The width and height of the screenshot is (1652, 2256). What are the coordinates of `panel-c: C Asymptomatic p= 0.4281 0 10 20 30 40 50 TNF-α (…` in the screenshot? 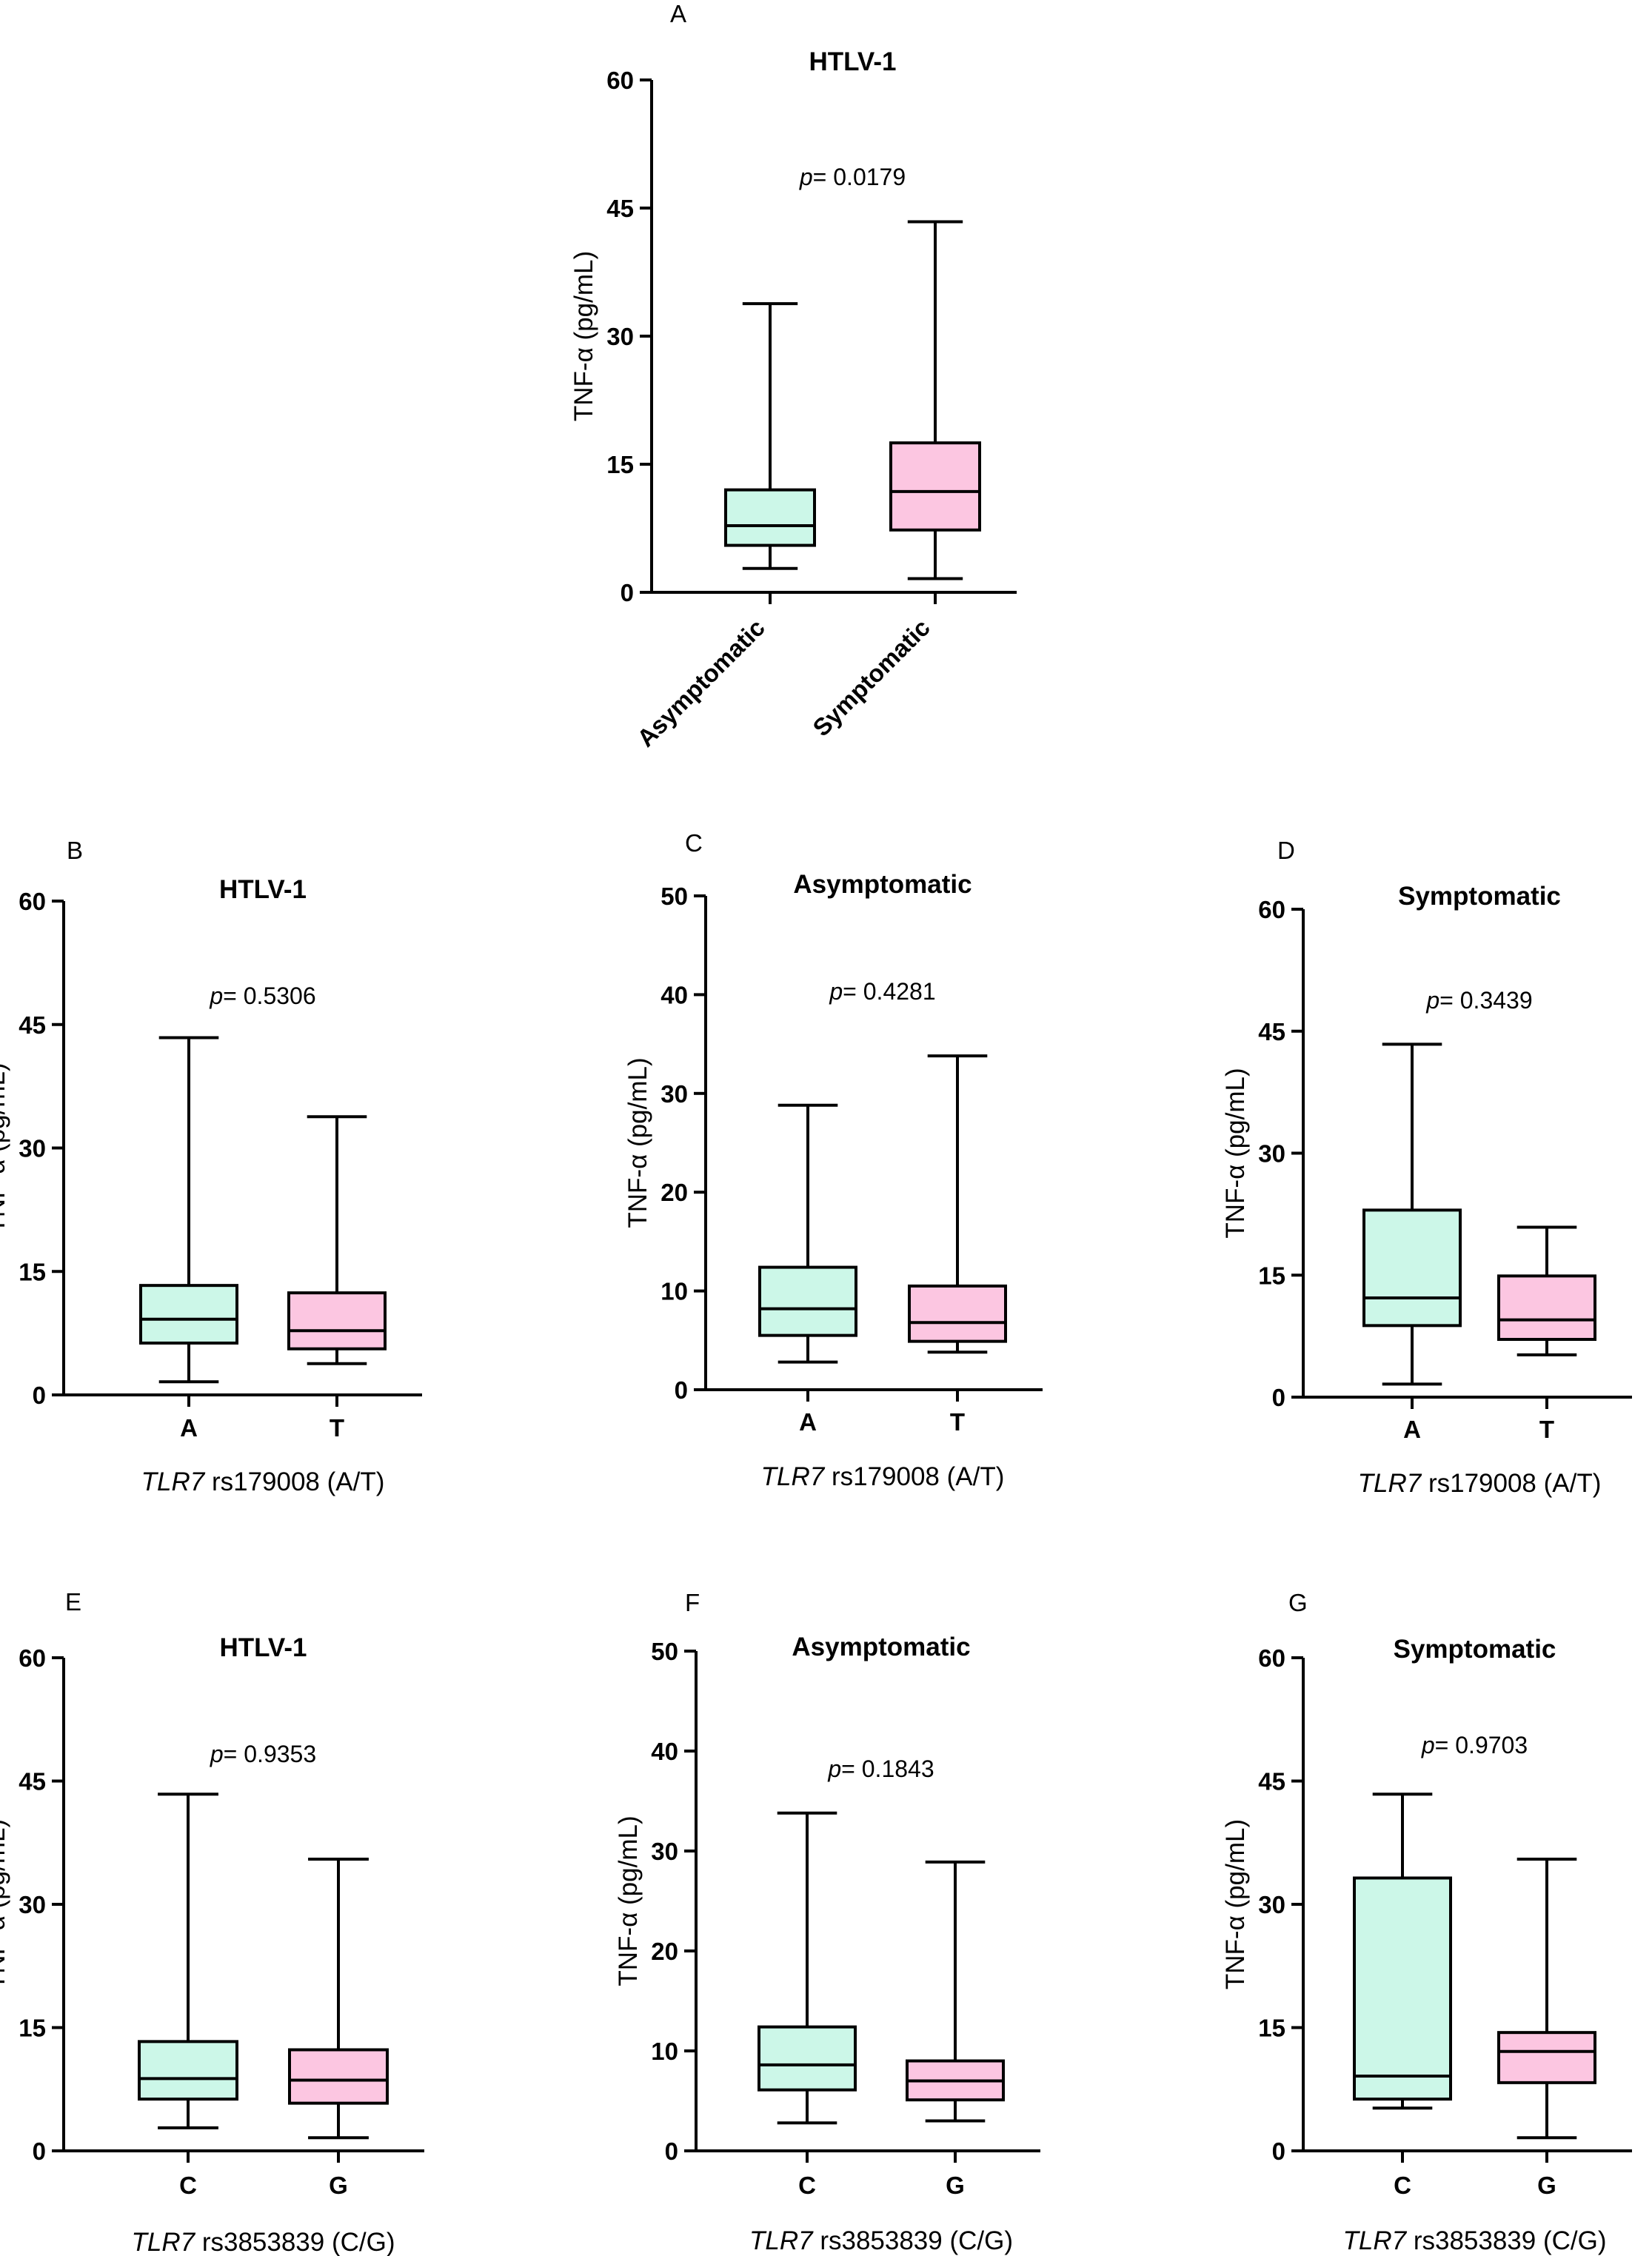 It's located at (833, 1160).